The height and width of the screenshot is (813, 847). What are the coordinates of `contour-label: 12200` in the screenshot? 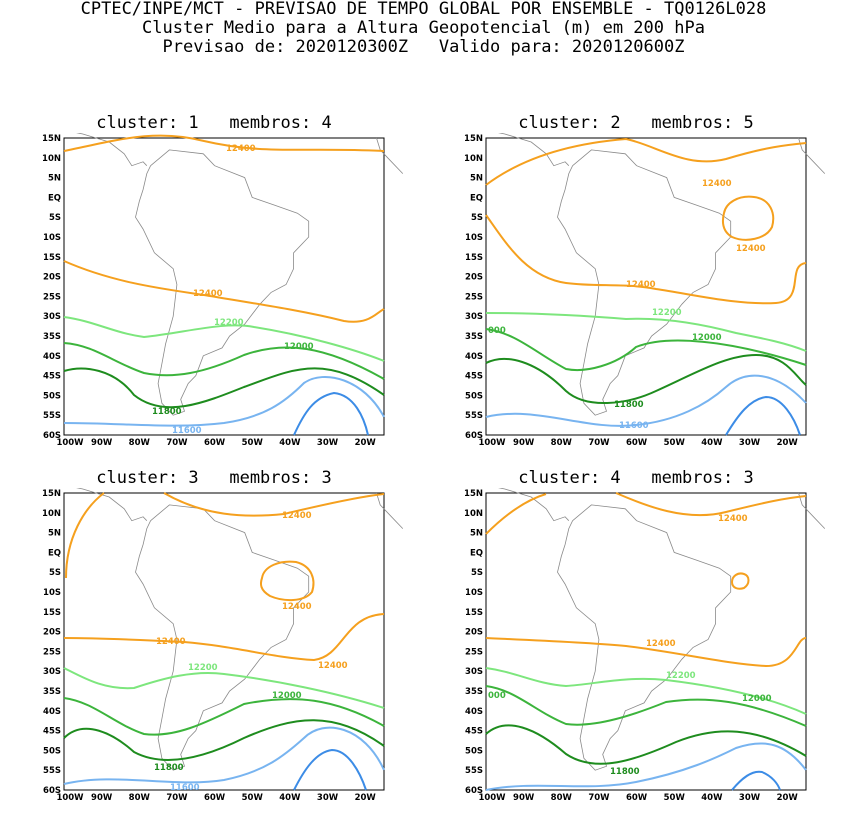 It's located at (229, 323).